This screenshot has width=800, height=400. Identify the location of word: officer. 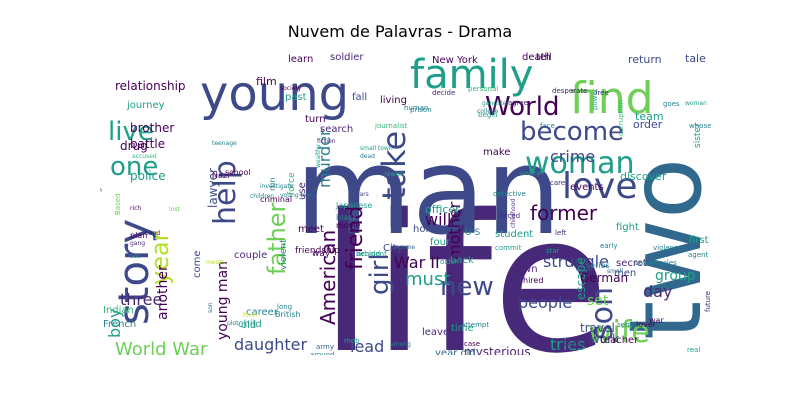
(442, 209).